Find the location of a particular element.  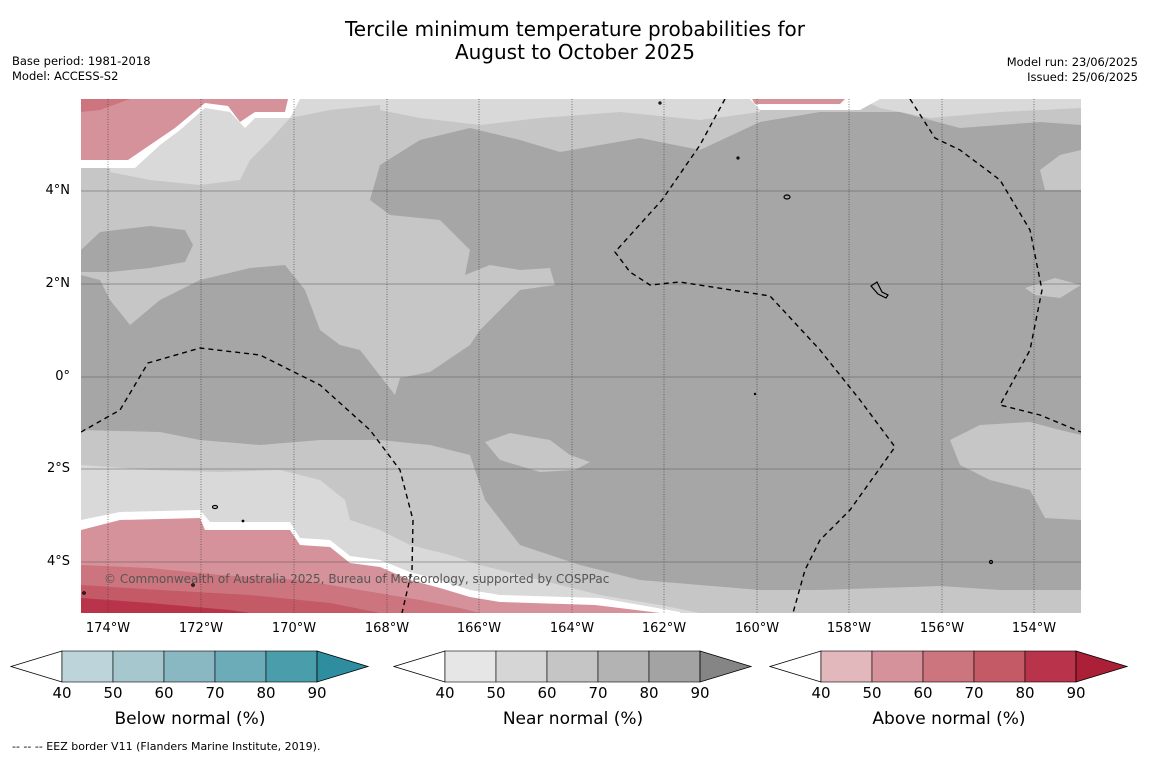

cb-below-tick: 70 is located at coordinates (215, 693).